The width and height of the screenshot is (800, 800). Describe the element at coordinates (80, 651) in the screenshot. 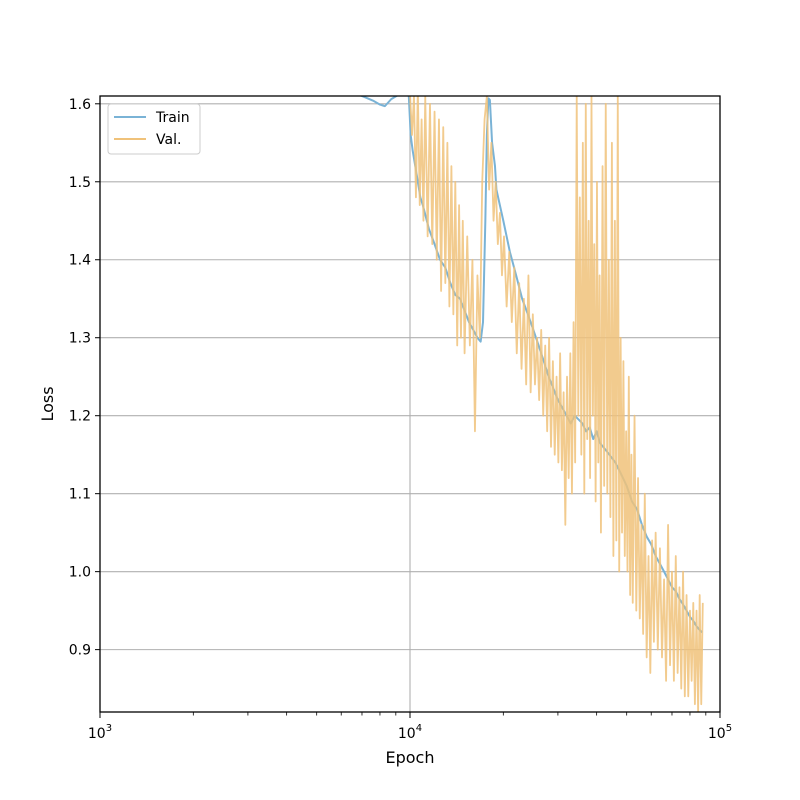

I see `y-tick-label: 0.9` at that location.